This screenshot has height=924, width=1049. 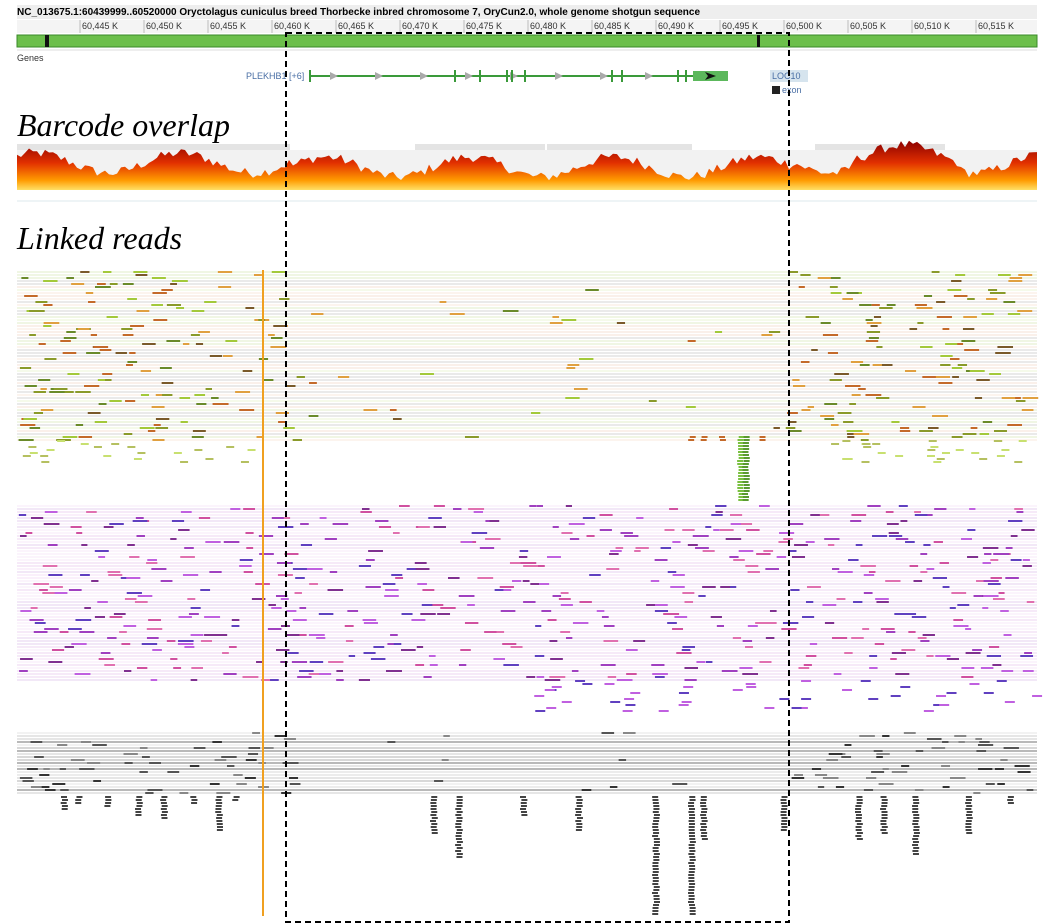 I want to click on coverage-band, so click(x=217, y=147).